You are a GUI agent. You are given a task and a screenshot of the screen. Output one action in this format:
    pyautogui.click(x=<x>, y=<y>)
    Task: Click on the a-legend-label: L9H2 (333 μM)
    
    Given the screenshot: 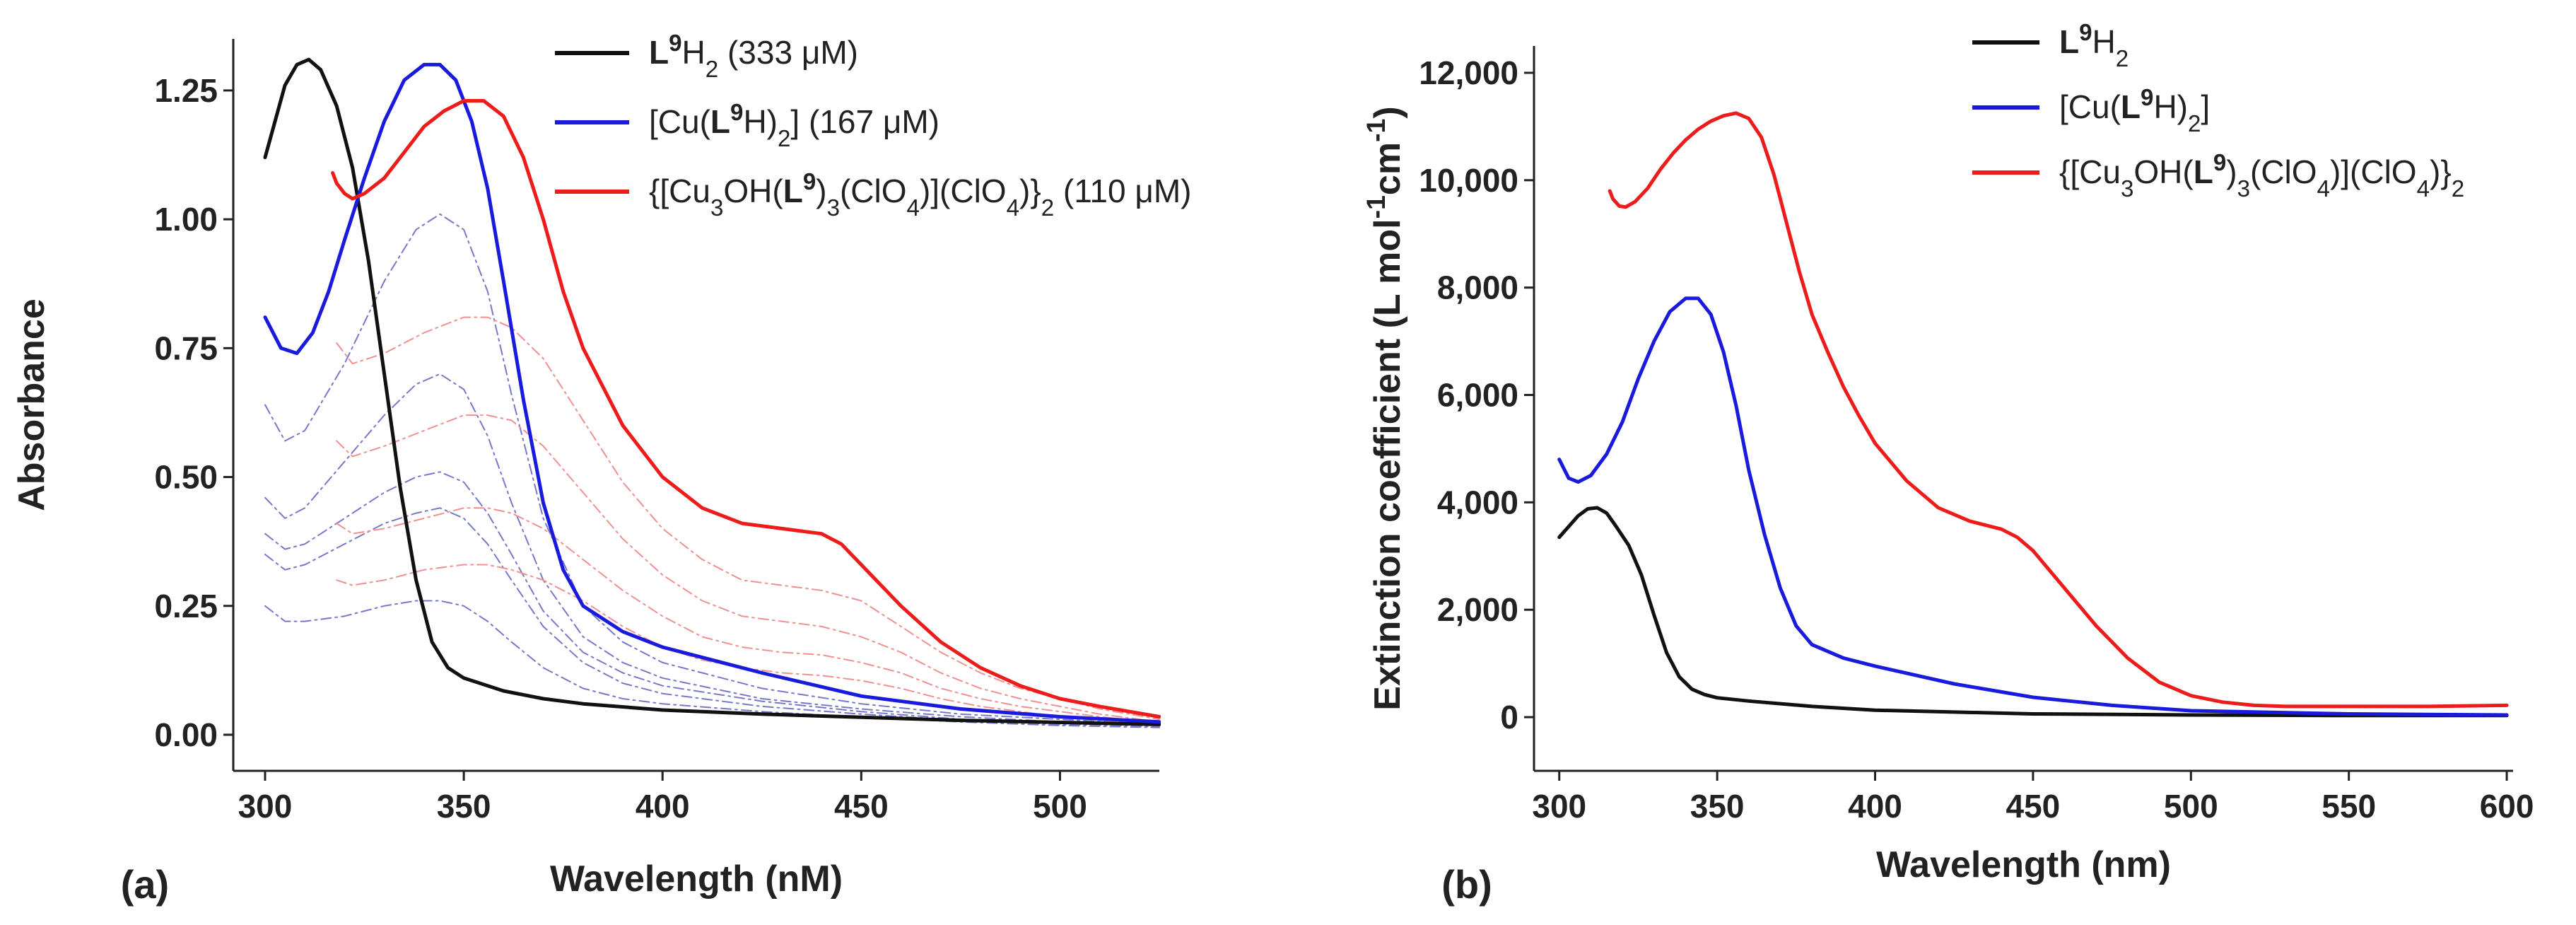 What is the action you would take?
    pyautogui.click(x=754, y=56)
    